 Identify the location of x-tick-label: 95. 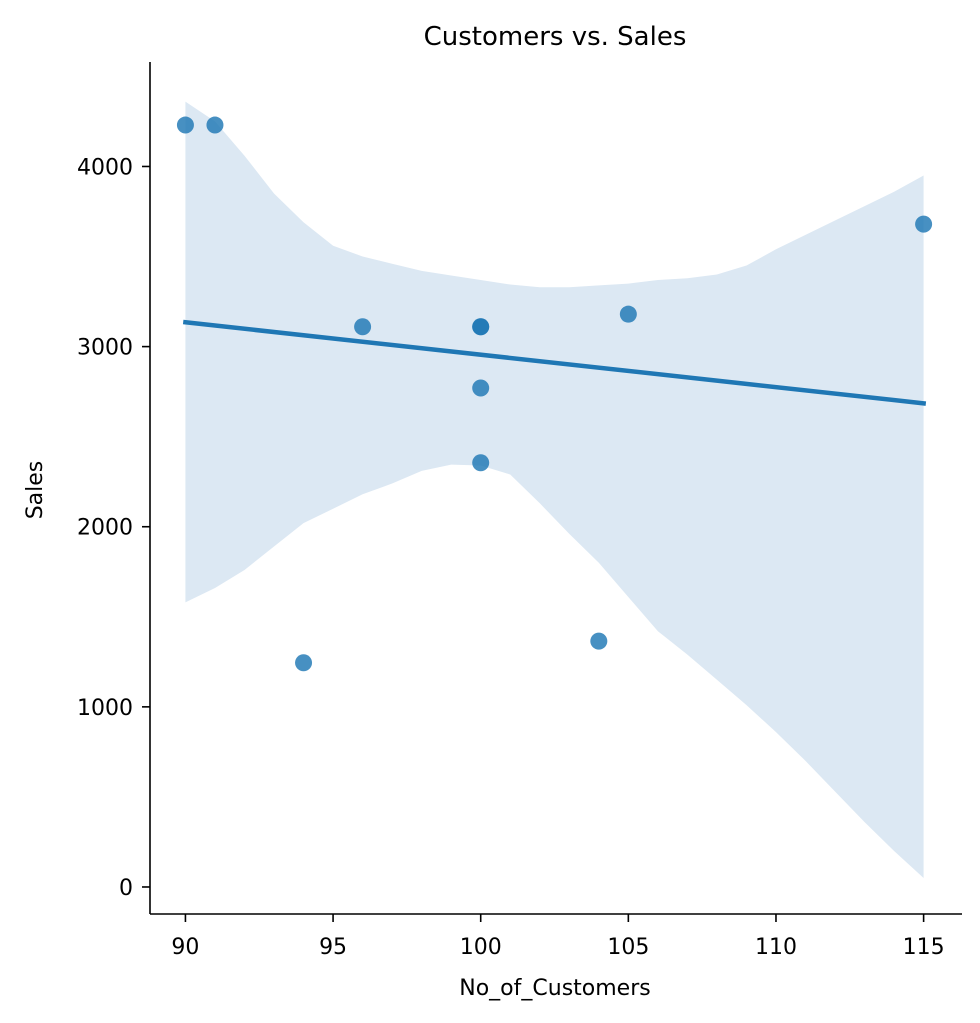
(333, 947).